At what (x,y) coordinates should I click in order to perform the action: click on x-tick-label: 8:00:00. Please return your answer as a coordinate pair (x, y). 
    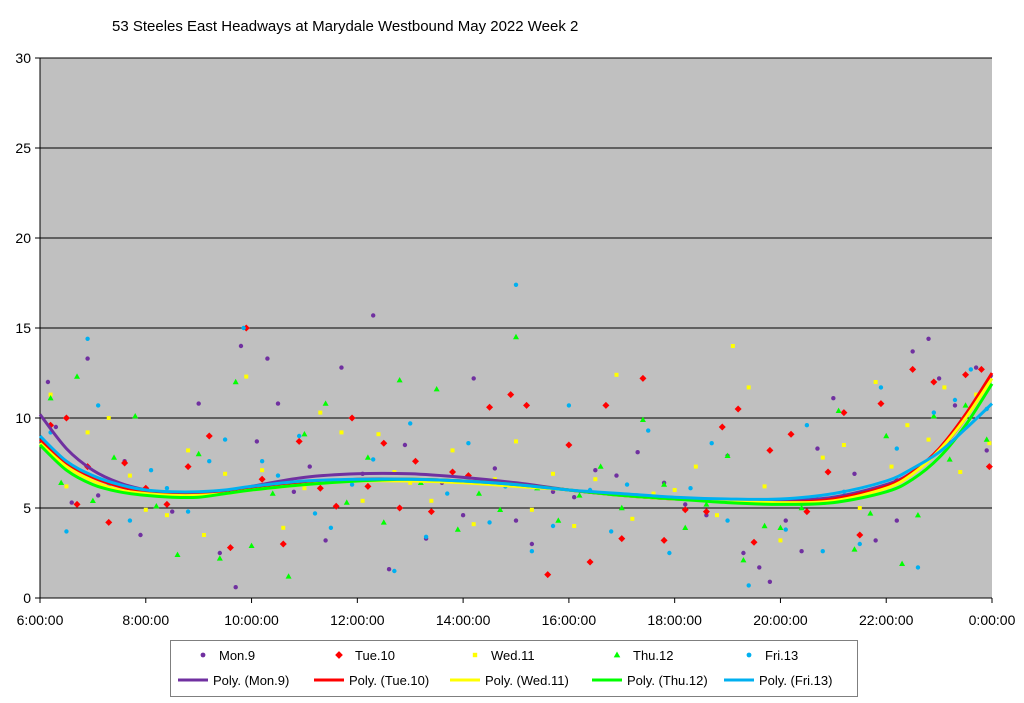
    Looking at the image, I should click on (145, 620).